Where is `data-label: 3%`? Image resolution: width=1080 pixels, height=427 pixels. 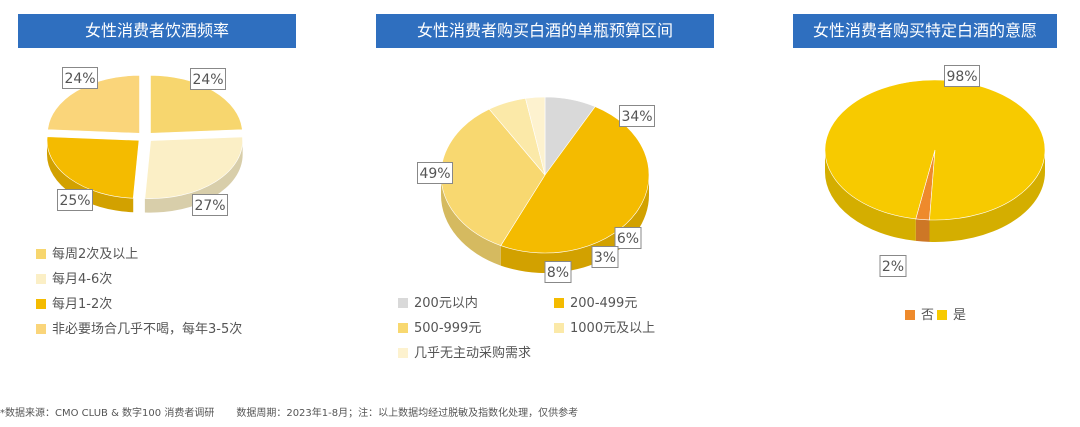
data-label: 3% is located at coordinates (605, 258).